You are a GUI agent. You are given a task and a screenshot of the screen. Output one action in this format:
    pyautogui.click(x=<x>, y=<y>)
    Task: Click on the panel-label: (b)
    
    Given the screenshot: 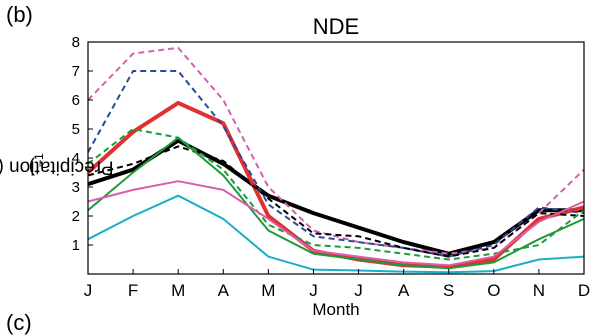 What is the action you would take?
    pyautogui.click(x=19, y=14)
    